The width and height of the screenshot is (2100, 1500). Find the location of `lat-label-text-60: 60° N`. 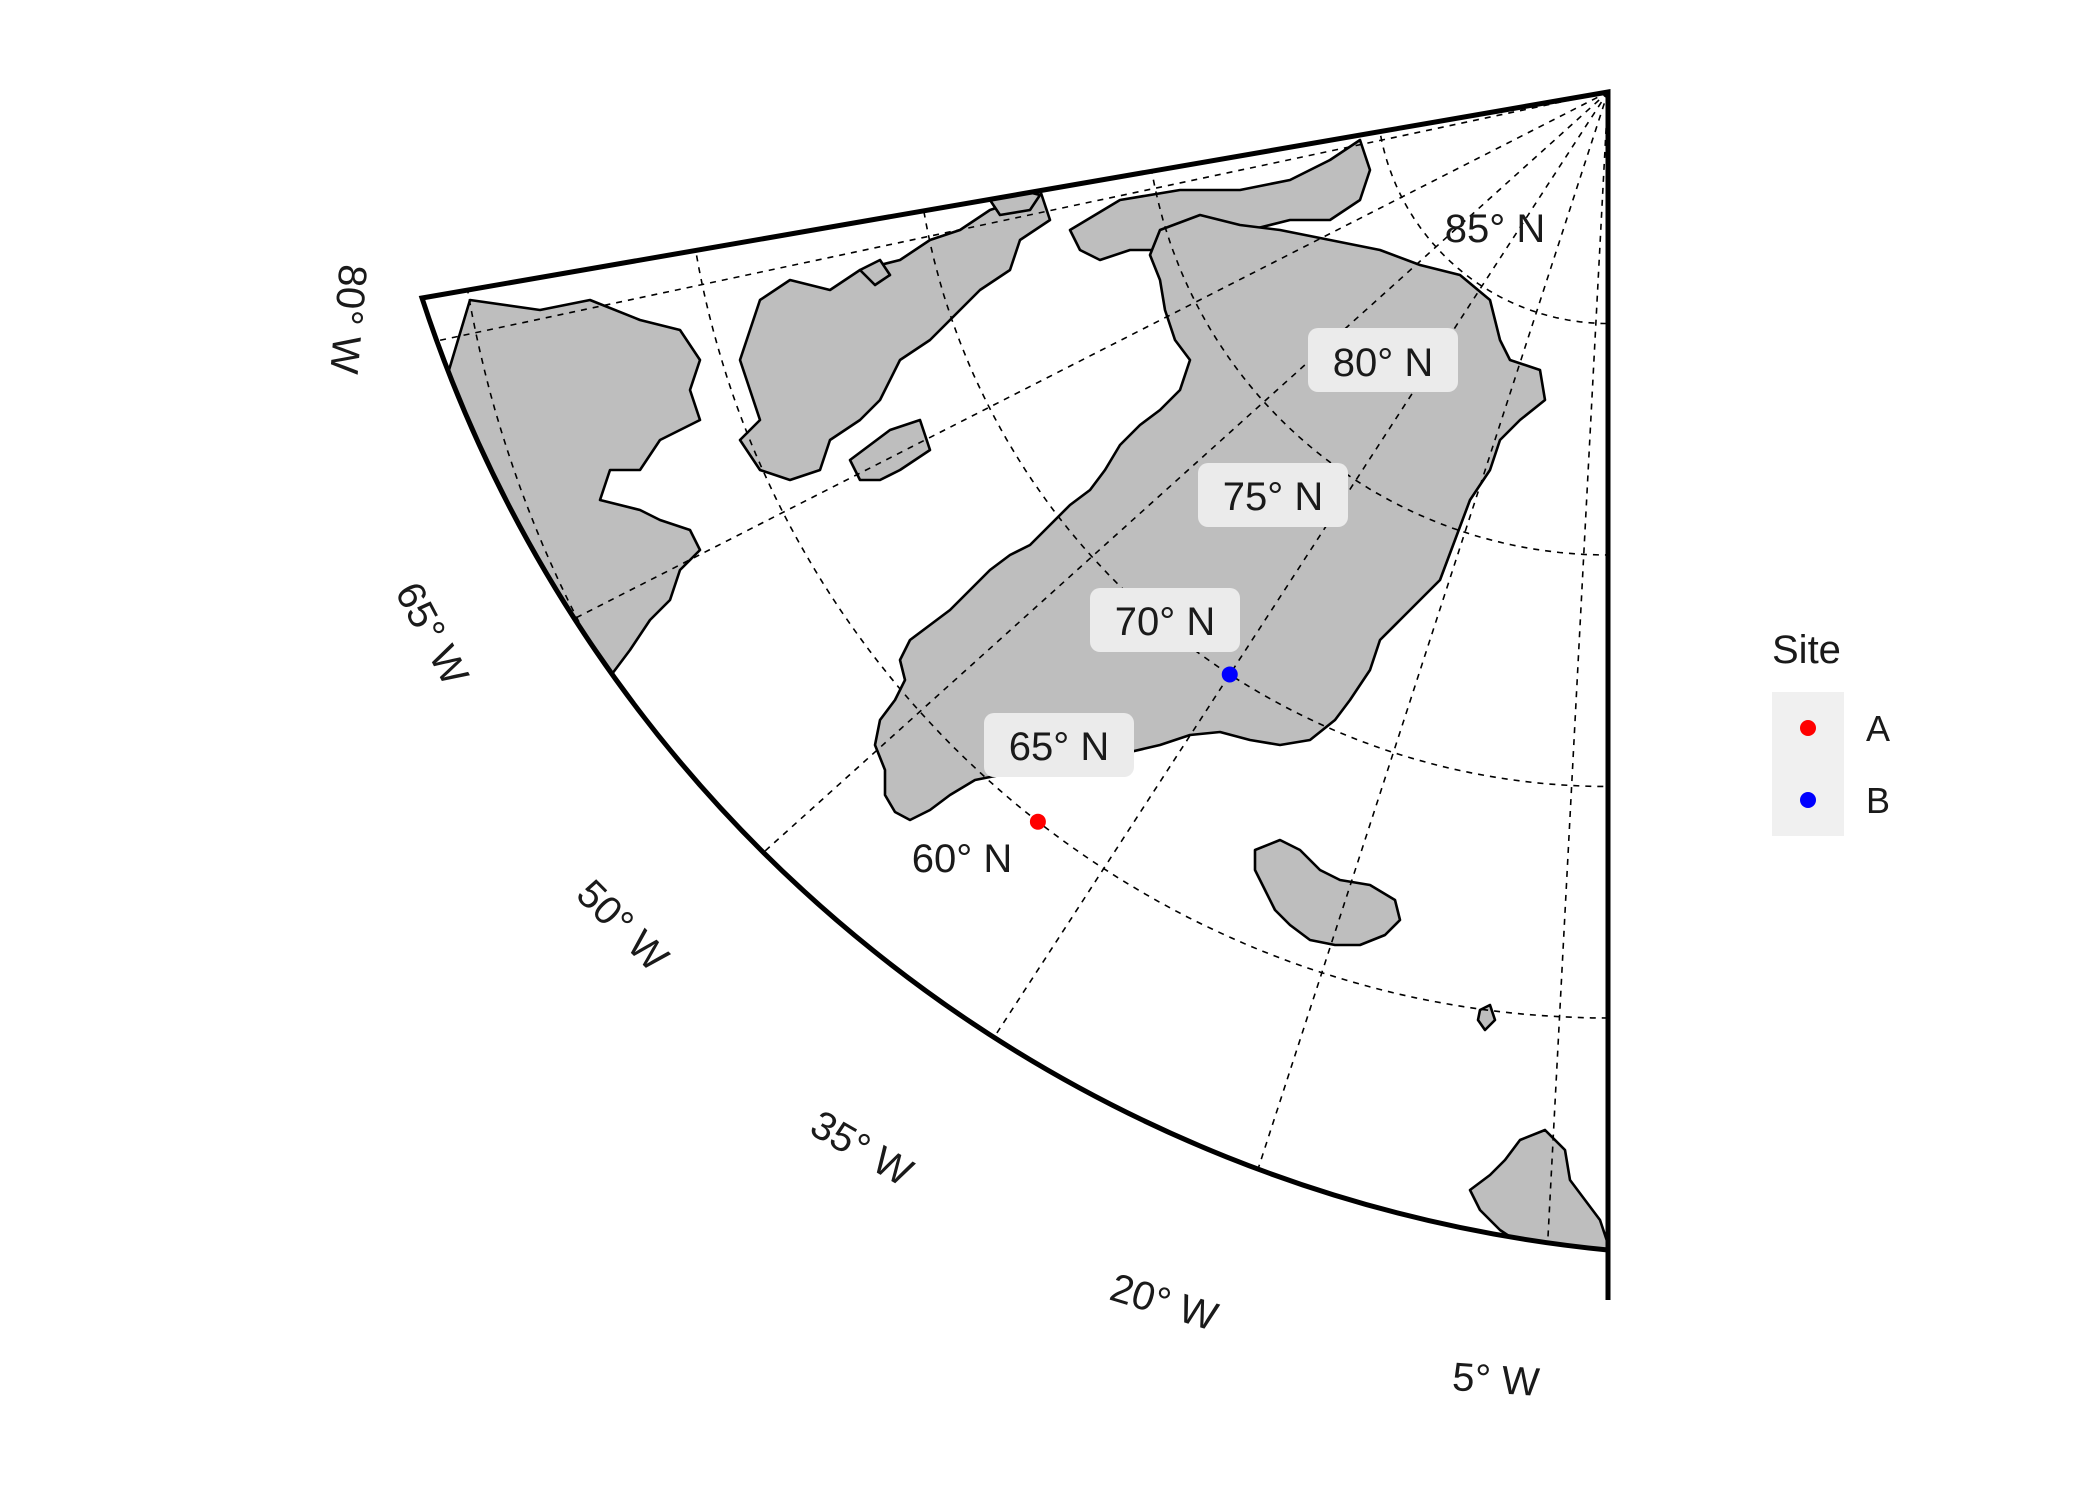

lat-label-text-60: 60° N is located at coordinates (962, 859).